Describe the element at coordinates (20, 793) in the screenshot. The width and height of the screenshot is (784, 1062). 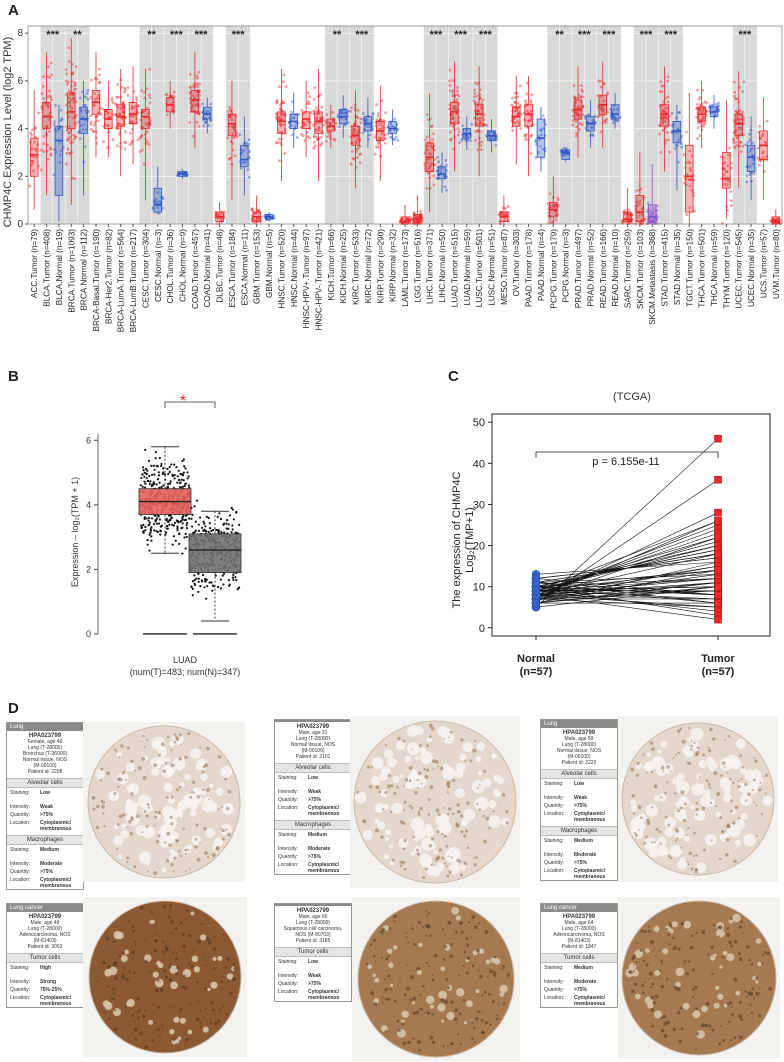
I see `hpa-staining-key: Staining:` at that location.